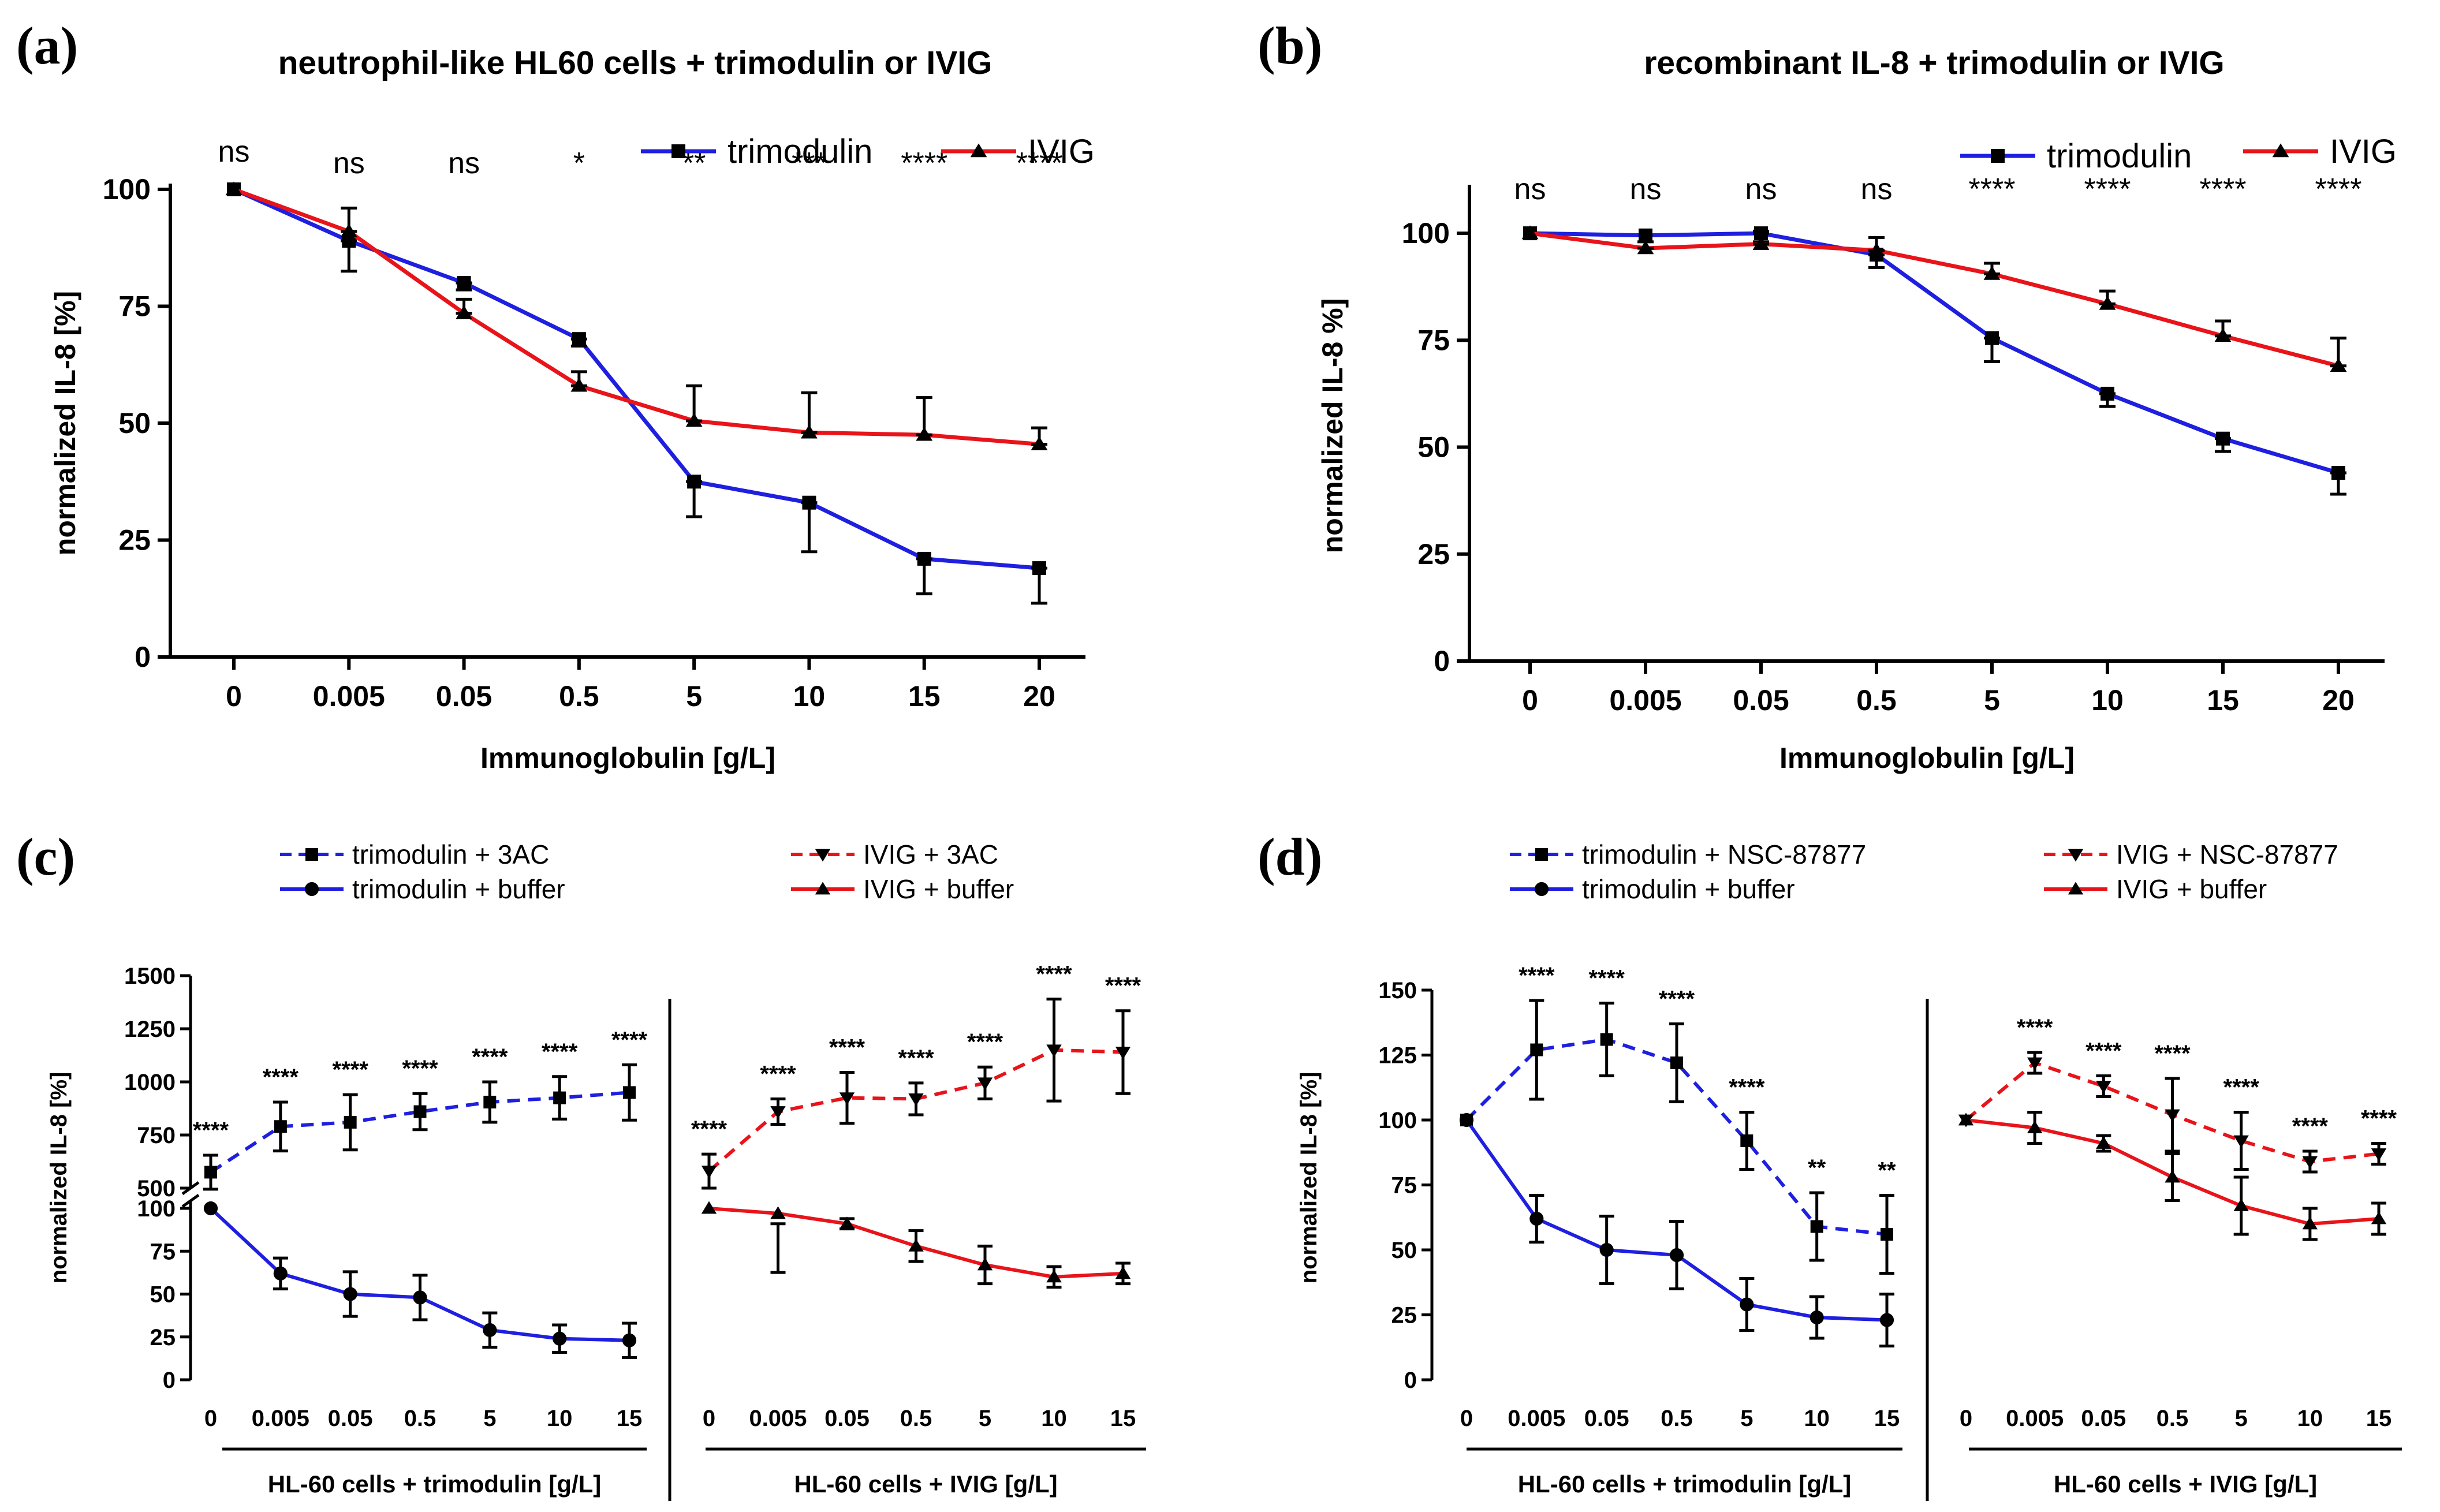  What do you see at coordinates (281, 1418) in the screenshot?
I see `x-tick-label: 0.005` at bounding box center [281, 1418].